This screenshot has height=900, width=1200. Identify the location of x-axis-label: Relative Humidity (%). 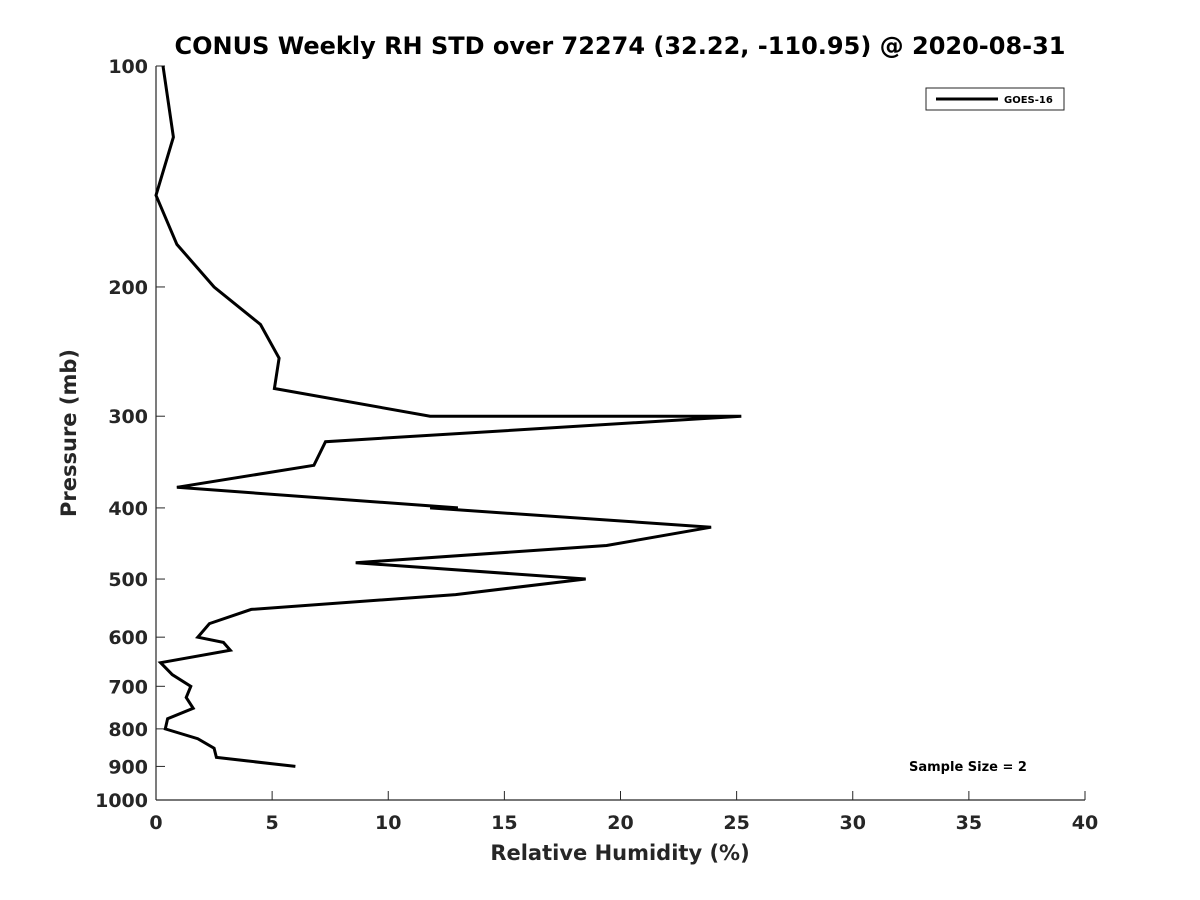
(619, 853).